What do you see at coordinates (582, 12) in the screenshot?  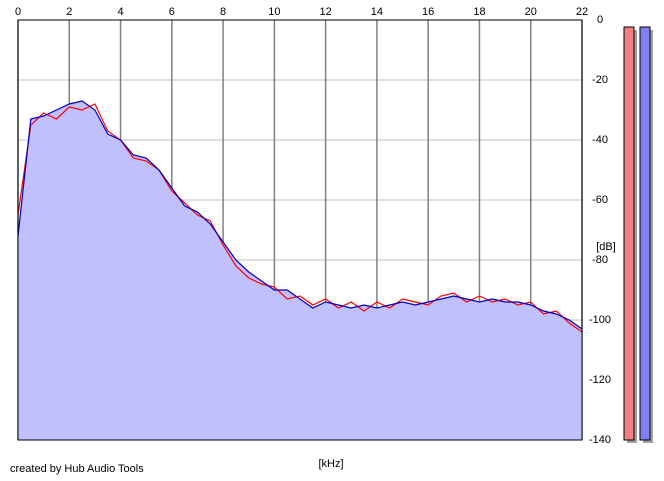 I see `x-tick-label: 22` at bounding box center [582, 12].